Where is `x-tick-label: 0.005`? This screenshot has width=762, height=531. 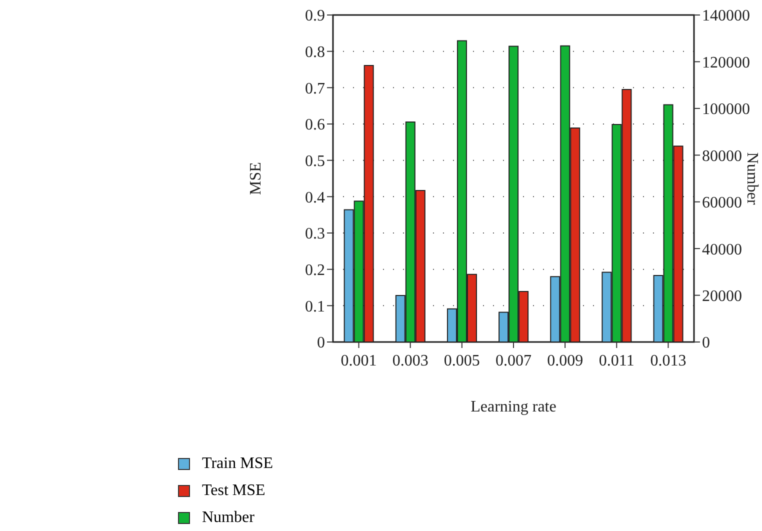 x-tick-label: 0.005 is located at coordinates (462, 361).